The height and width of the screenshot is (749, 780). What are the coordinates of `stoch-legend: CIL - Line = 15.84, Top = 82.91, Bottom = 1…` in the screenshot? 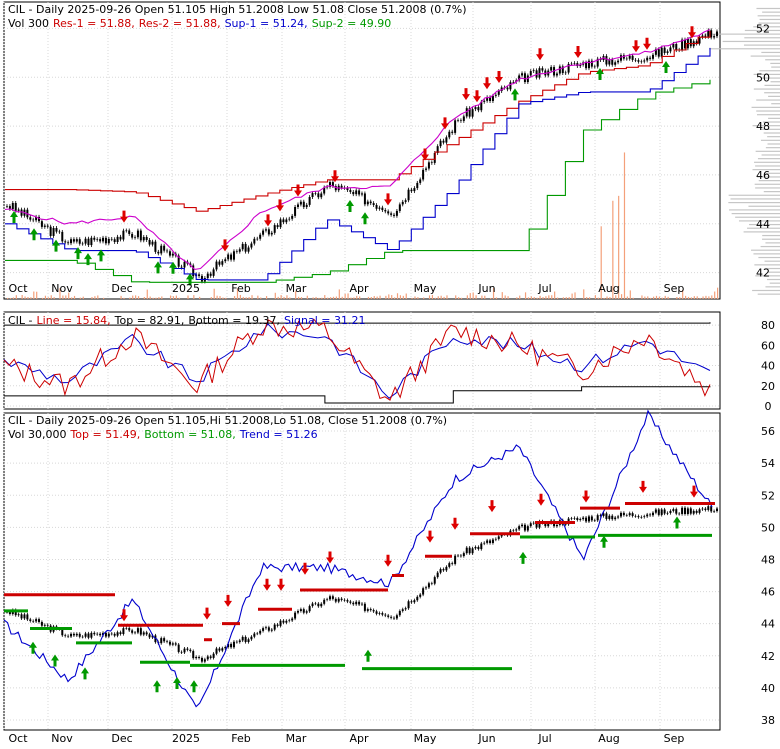 It's located at (186, 320).